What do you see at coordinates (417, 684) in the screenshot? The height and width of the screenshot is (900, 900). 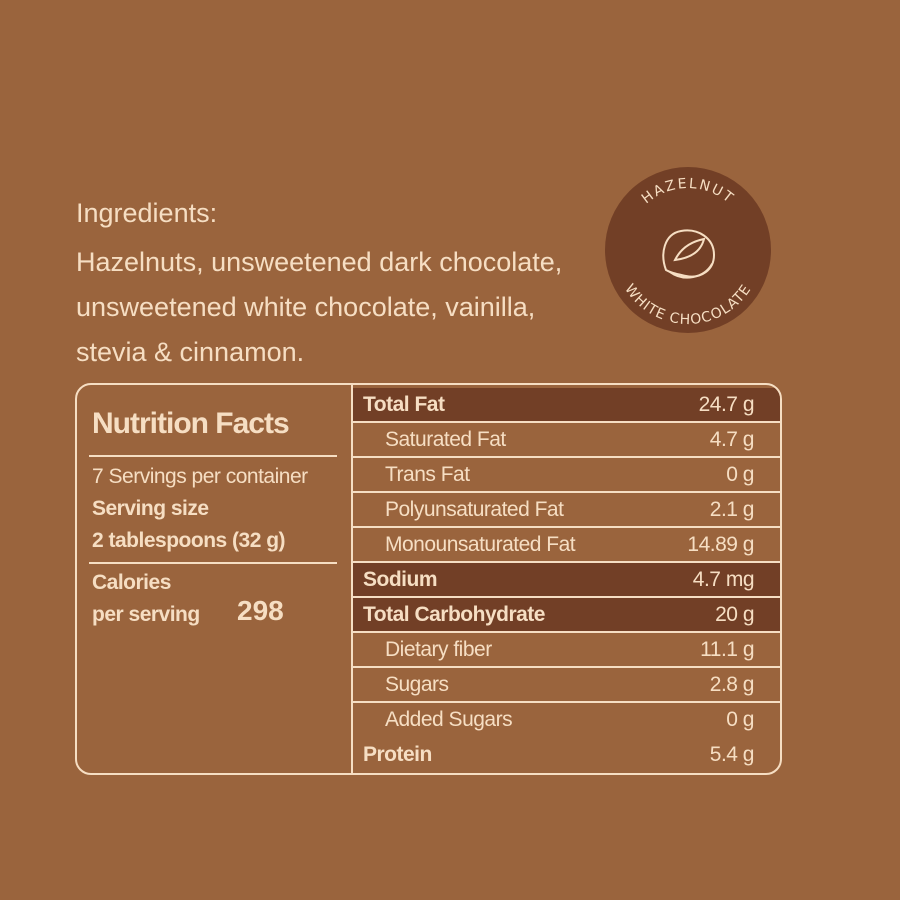 I see `nutrient-label: Sugars` at bounding box center [417, 684].